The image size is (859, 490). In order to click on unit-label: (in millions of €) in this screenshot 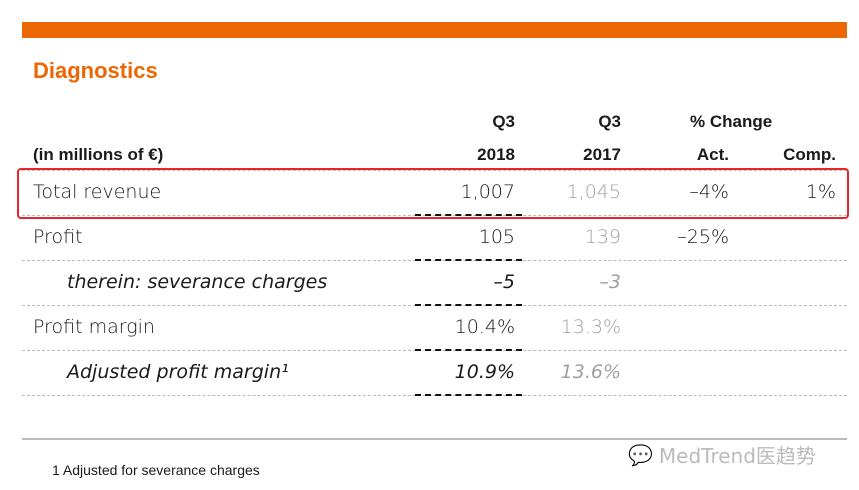, I will do `click(98, 154)`.